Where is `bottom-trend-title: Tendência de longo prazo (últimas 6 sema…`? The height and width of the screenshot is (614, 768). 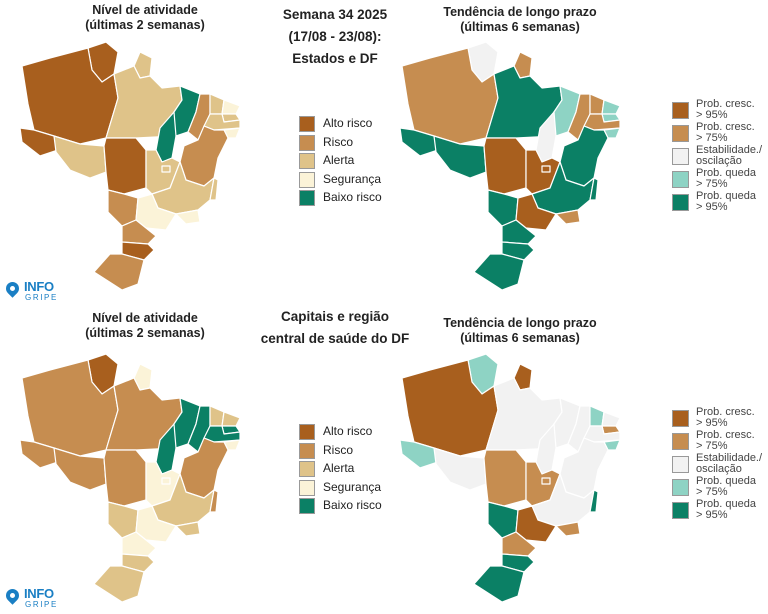
bottom-trend-title: Tendência de longo prazo (últimas 6 sema… is located at coordinates (520, 330).